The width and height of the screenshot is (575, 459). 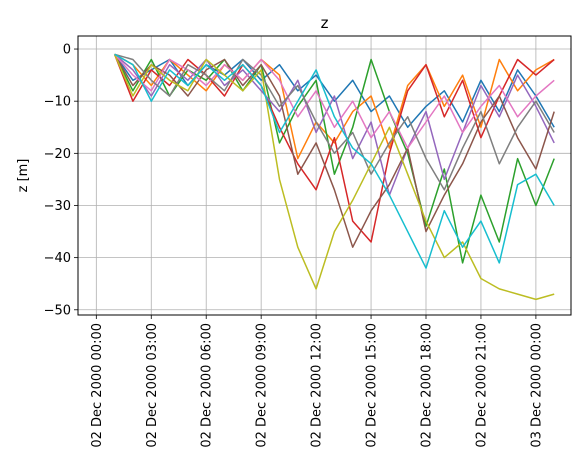 I want to click on y-tick-label: −40, so click(x=57, y=258).